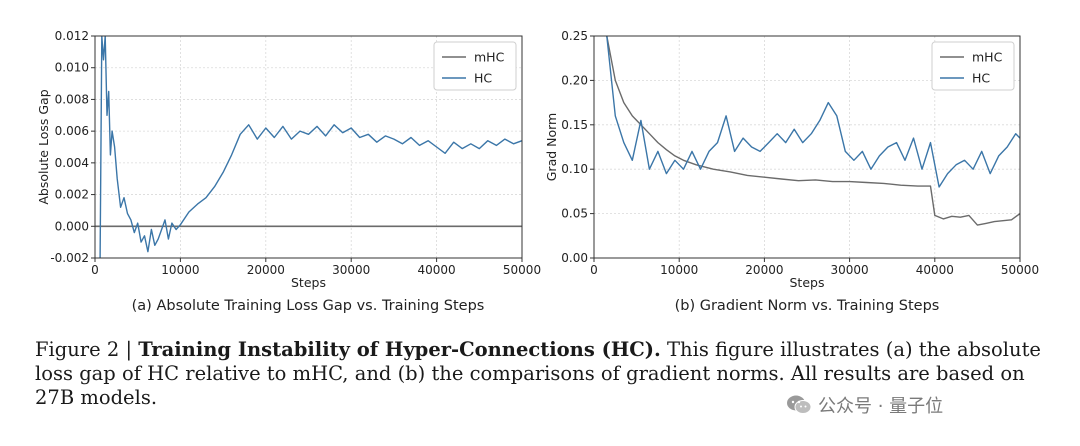  Describe the element at coordinates (574, 36) in the screenshot. I see `y-tick-label: 0.25` at that location.